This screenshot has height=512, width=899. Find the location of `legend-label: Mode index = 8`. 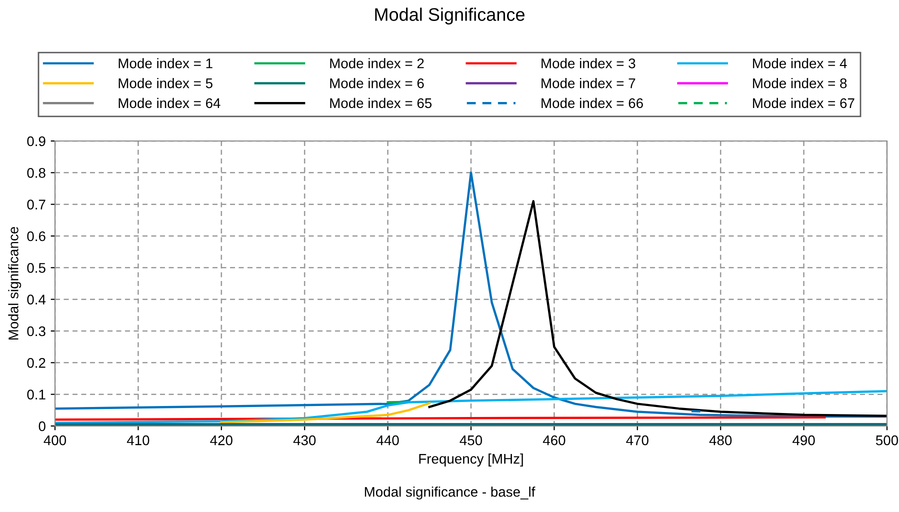

legend-label: Mode index = 8 is located at coordinates (800, 83).